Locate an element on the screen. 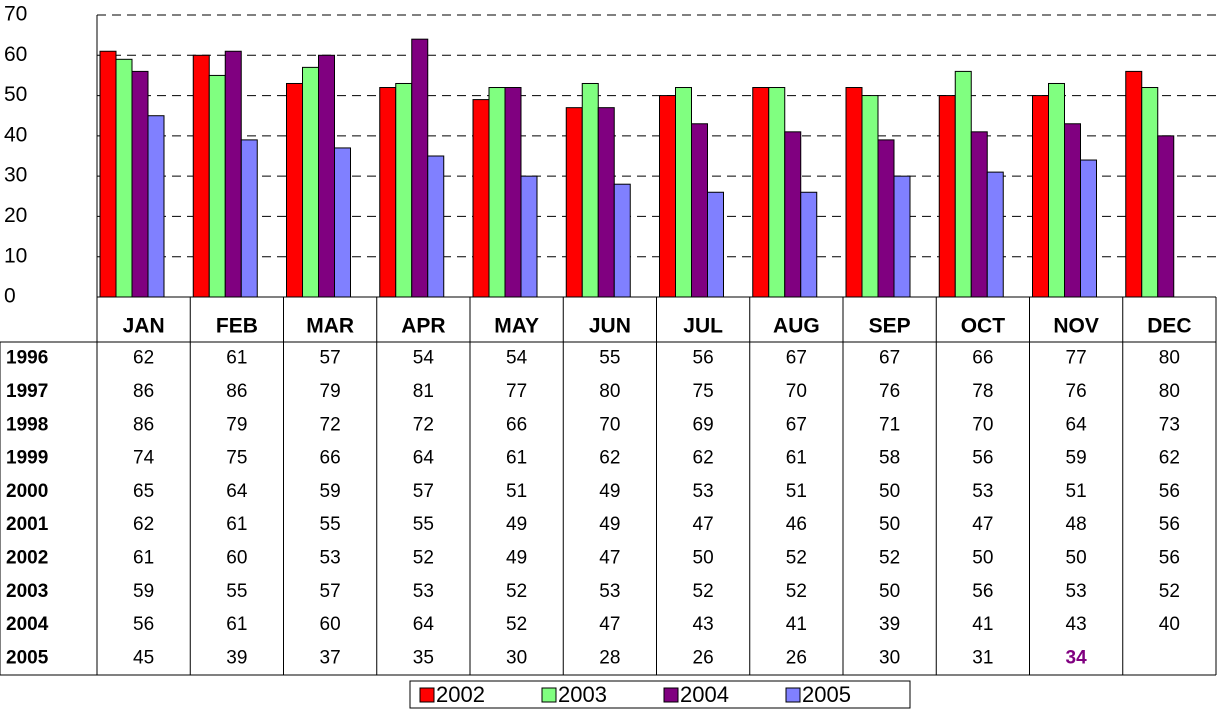  table-cell: 26 is located at coordinates (796, 657).